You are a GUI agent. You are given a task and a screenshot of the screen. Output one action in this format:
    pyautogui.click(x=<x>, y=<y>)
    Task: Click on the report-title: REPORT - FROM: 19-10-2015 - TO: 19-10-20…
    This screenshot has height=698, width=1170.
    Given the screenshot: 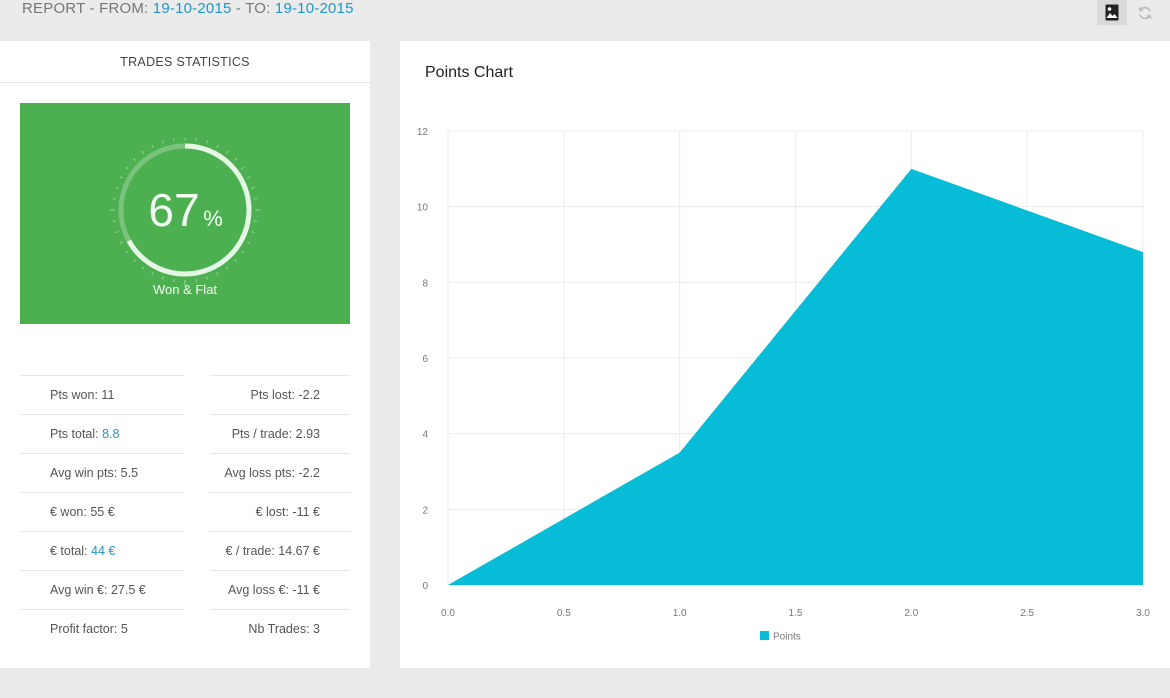 What is the action you would take?
    pyautogui.click(x=188, y=9)
    